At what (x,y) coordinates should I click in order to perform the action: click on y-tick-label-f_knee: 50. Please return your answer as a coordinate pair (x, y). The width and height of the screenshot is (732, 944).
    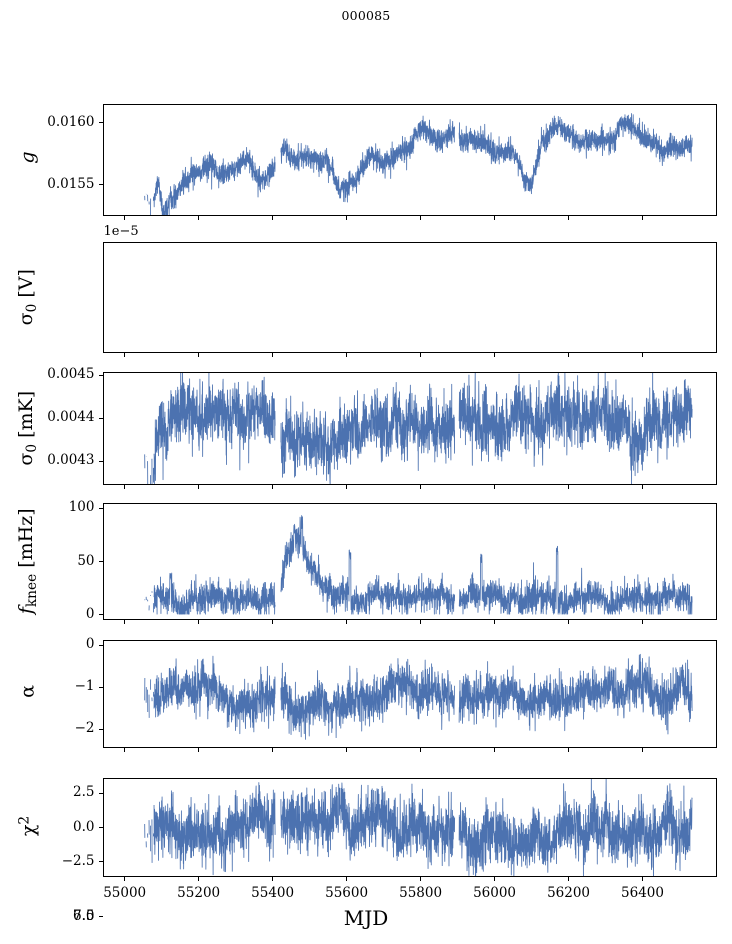
    Looking at the image, I should click on (86, 560).